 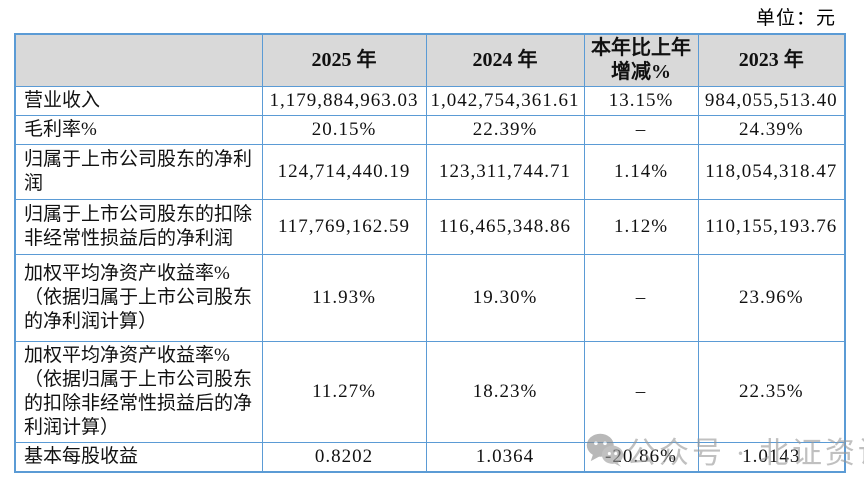 I want to click on cell-change: 1.14%, so click(x=641, y=171).